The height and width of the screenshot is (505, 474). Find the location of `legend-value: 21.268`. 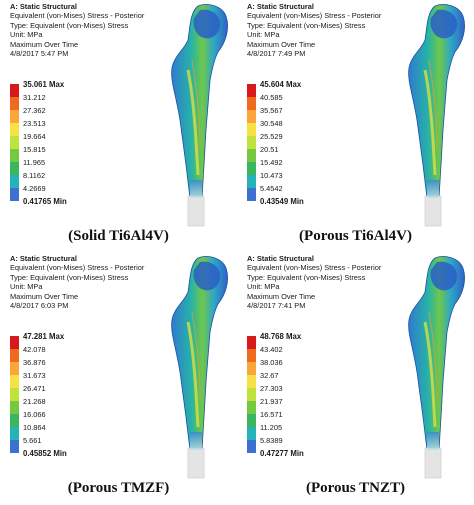

legend-value: 21.268 is located at coordinates (34, 401).